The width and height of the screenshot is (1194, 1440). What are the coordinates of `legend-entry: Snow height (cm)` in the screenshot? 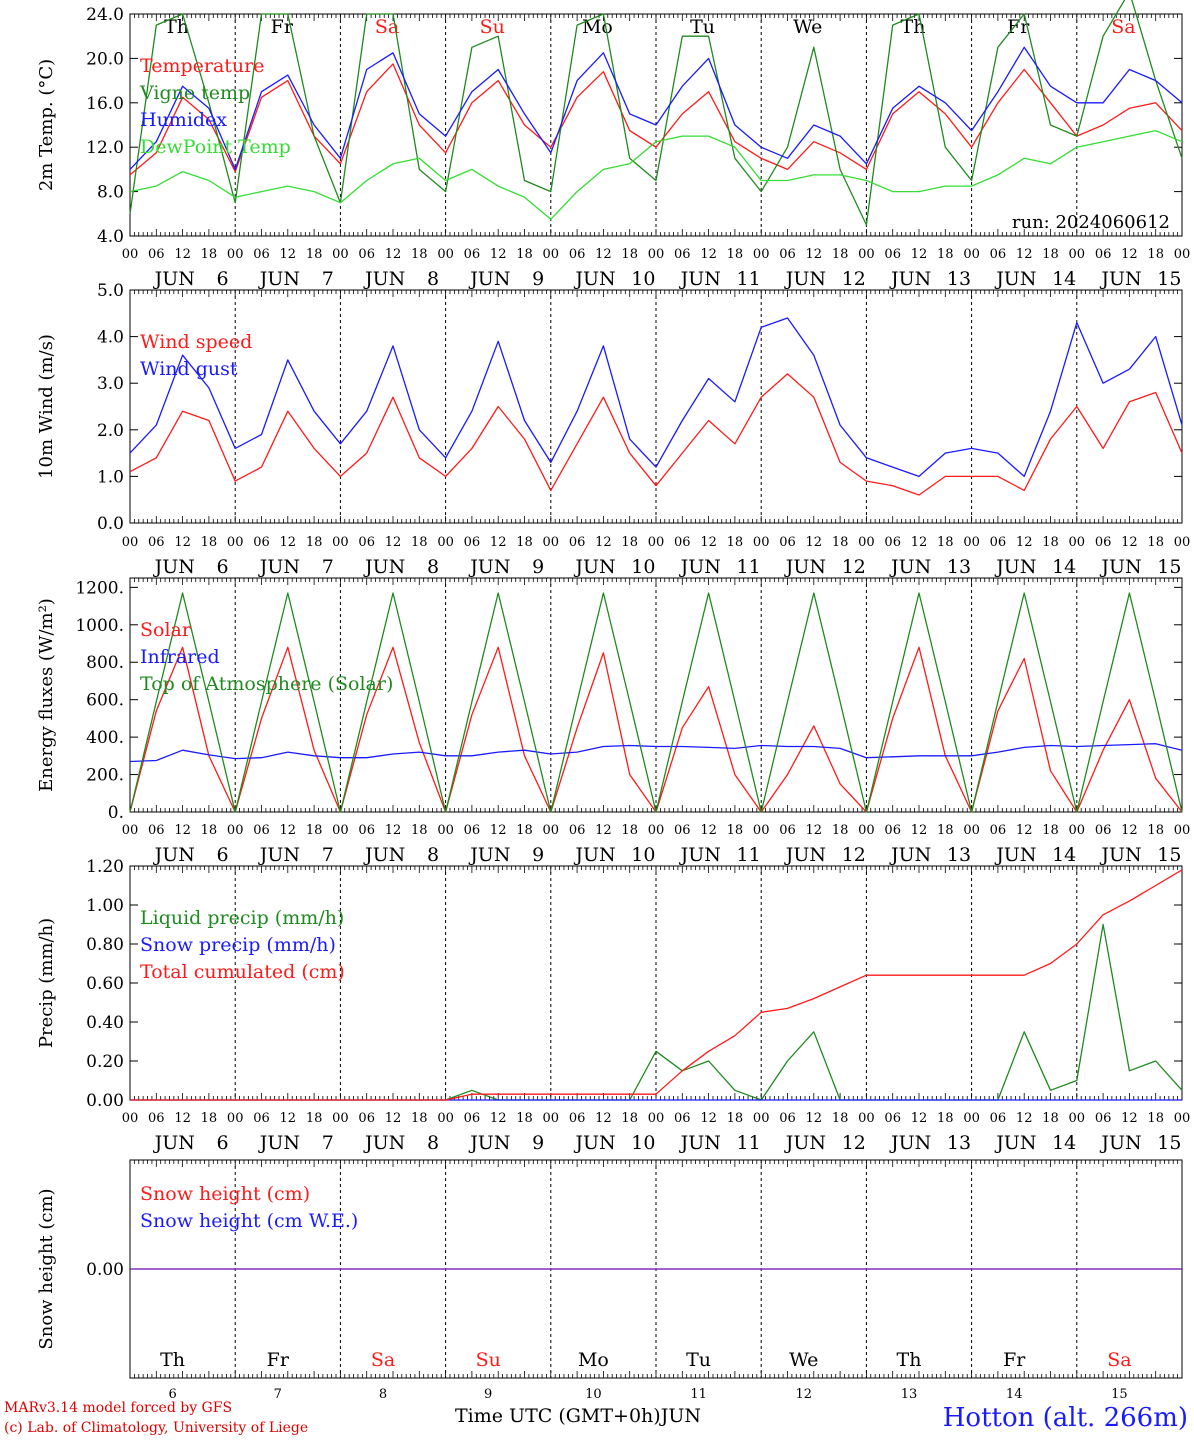 It's located at (225, 1194).